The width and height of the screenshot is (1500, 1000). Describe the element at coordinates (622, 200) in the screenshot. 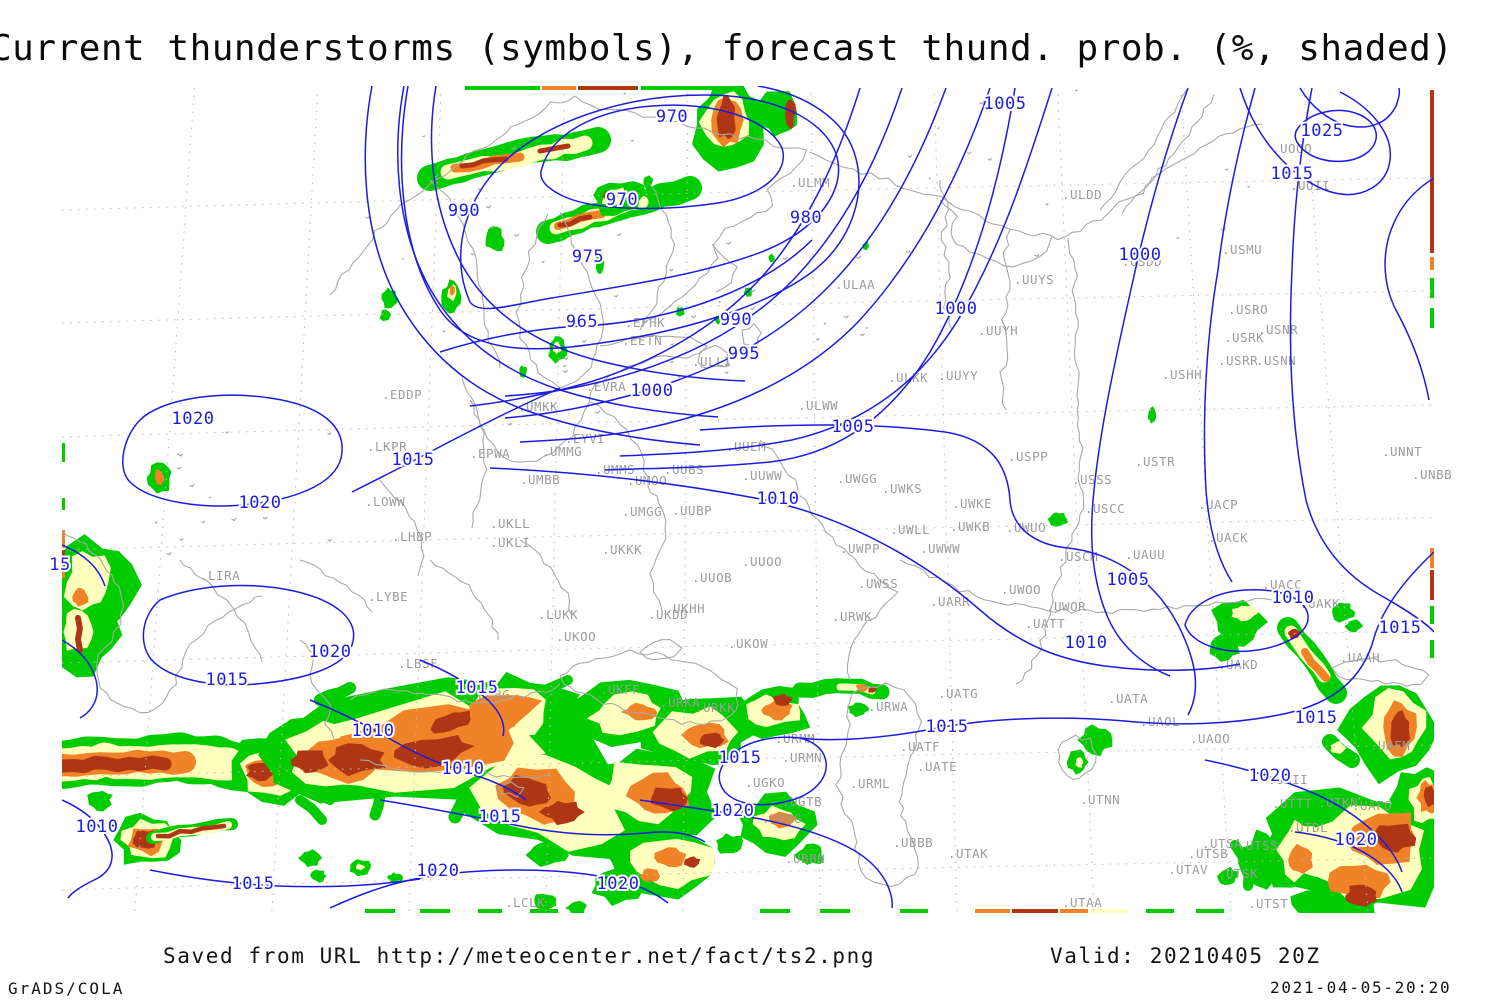

I see `isobar-value-label: 970` at that location.